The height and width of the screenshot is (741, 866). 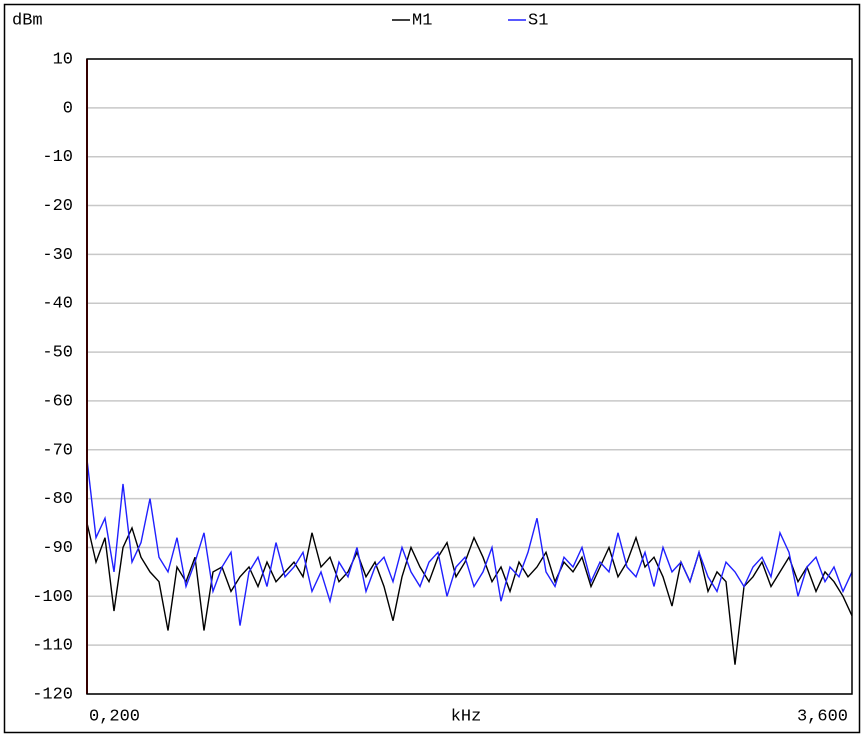 What do you see at coordinates (466, 716) in the screenshot?
I see `x-axis-label: kHz` at bounding box center [466, 716].